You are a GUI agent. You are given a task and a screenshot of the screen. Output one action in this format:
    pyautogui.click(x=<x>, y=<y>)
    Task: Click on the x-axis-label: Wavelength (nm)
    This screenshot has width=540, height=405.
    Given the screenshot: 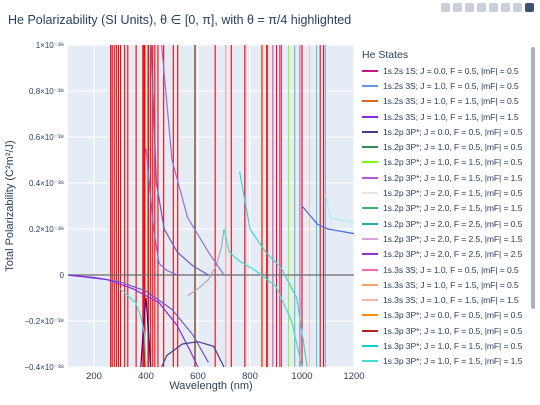 What is the action you would take?
    pyautogui.click(x=210, y=386)
    